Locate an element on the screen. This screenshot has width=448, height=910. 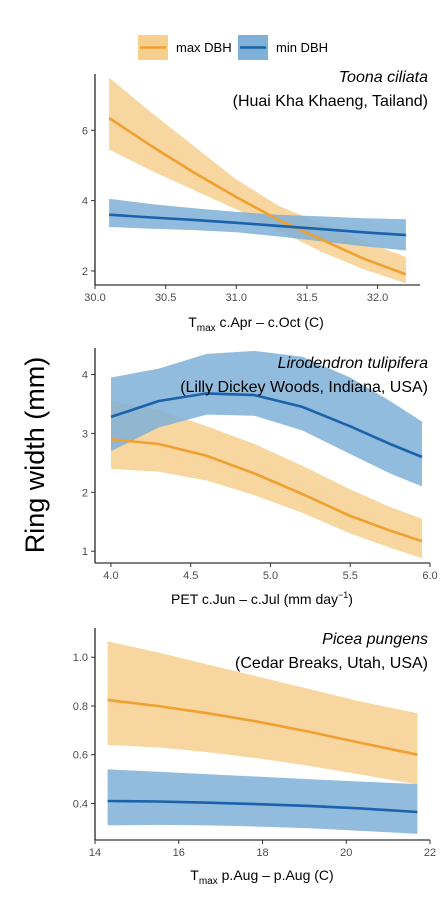
y-tick-label: 0.4 is located at coordinates (80, 804).